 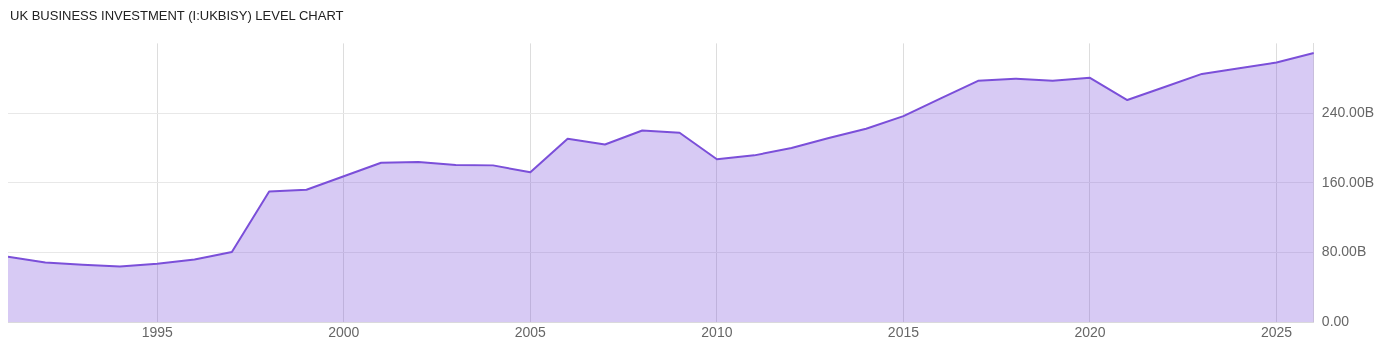 What do you see at coordinates (344, 332) in the screenshot?
I see `x-tick-label: 2000` at bounding box center [344, 332].